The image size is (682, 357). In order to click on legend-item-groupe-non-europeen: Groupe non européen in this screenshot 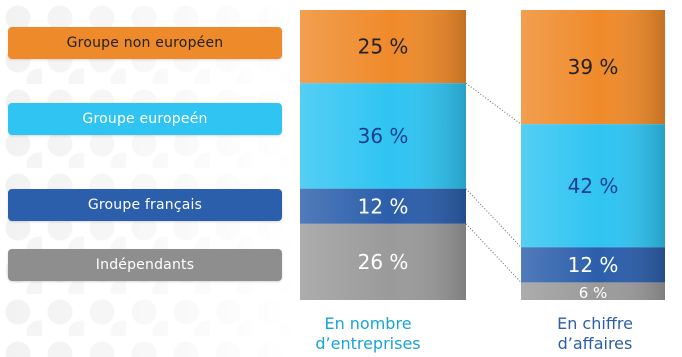, I will do `click(145, 43)`.